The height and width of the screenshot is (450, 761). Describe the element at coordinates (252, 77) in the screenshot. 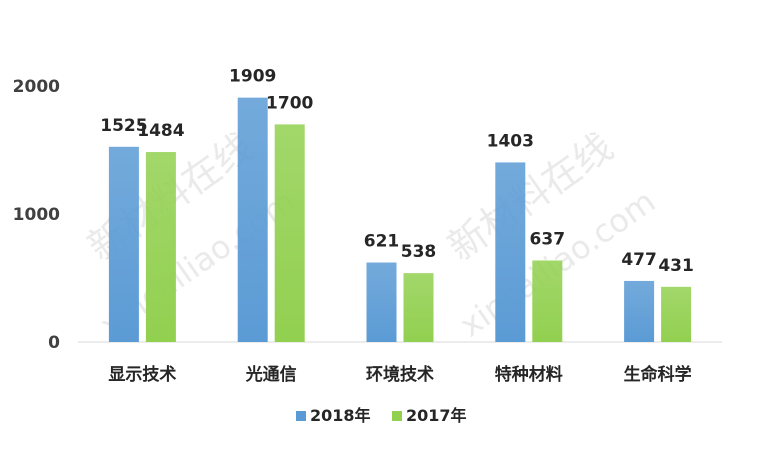

I see `data-label: 1909` at that location.